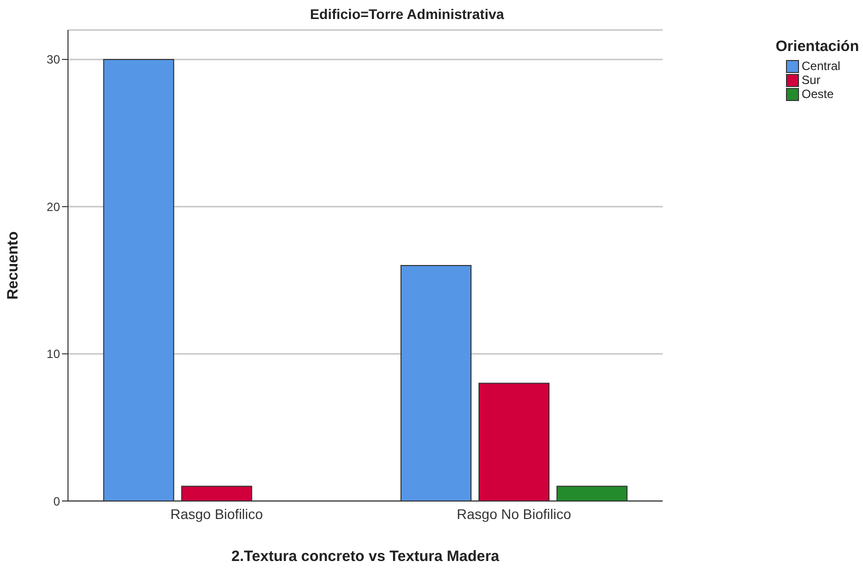 Image resolution: width=863 pixels, height=571 pixels. I want to click on x-axis-title: 2.Textura concreto vs Textura Madera, so click(365, 556).